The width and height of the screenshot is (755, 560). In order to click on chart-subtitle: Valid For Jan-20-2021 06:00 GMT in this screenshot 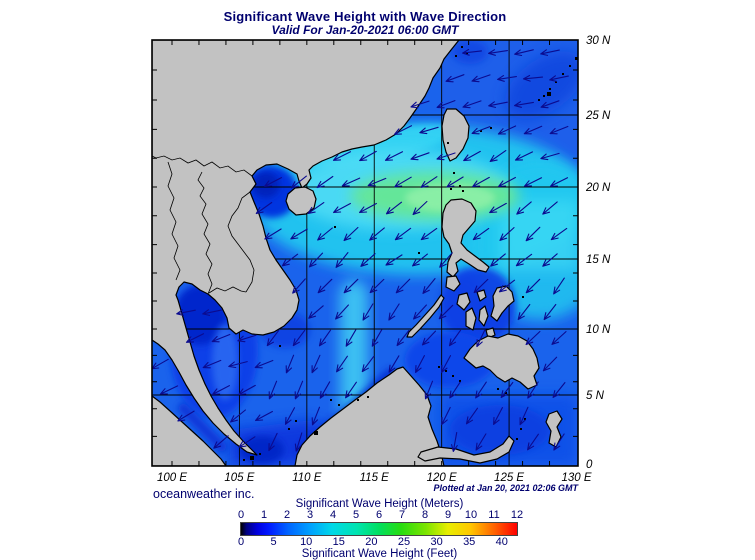, I will do `click(365, 30)`.